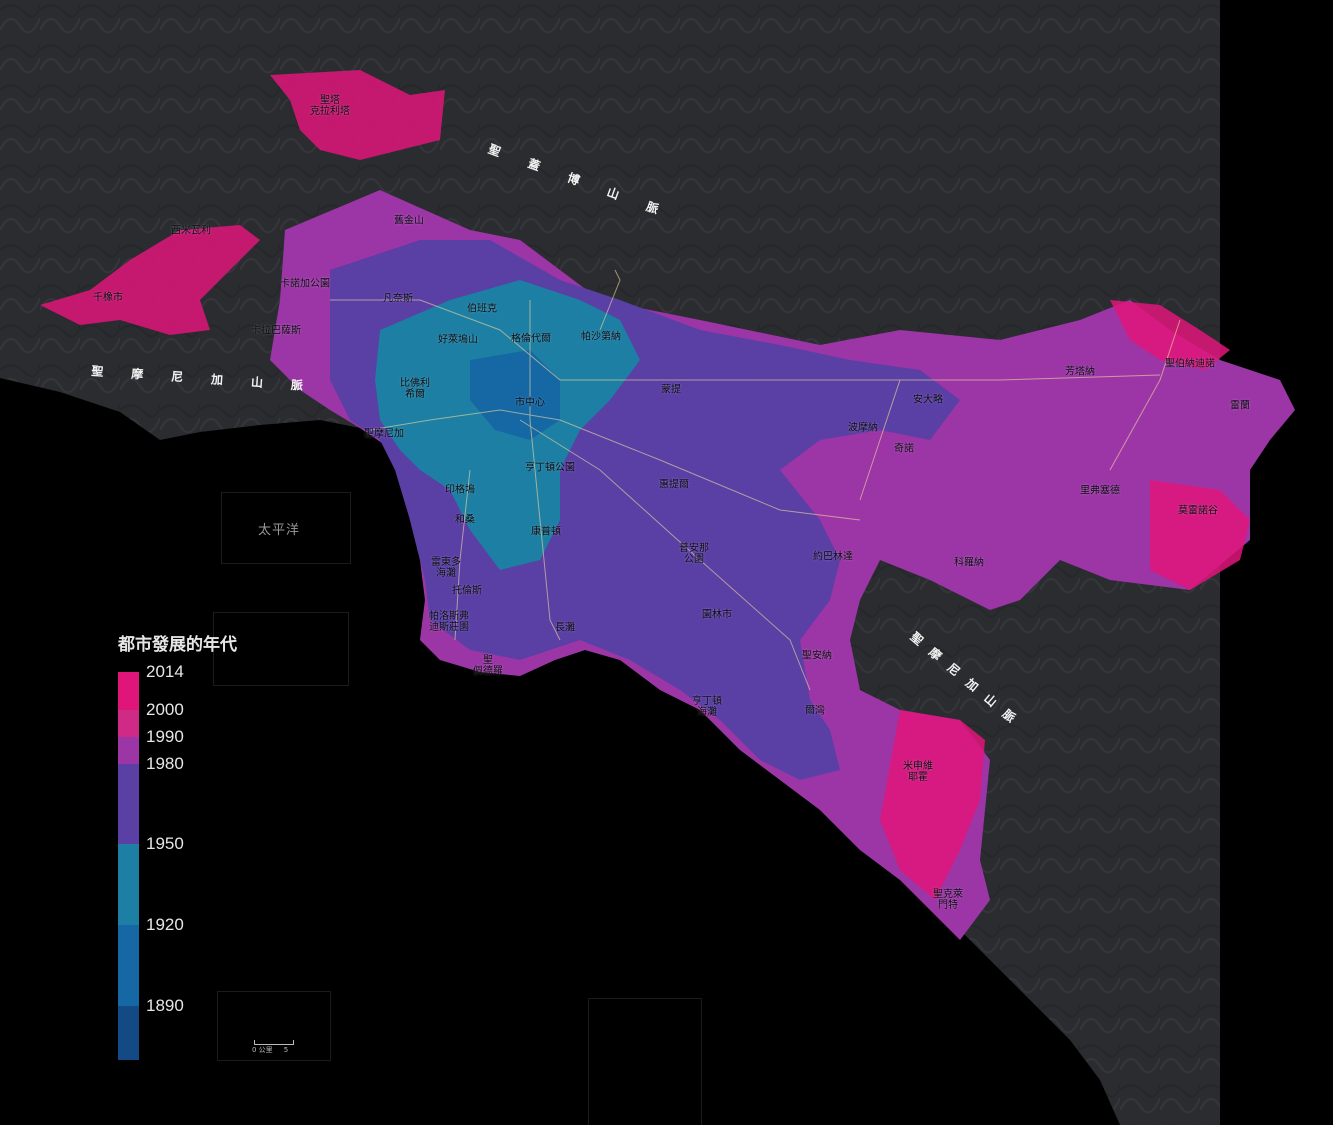 This screenshot has width=1333, height=1125. Describe the element at coordinates (1100, 491) in the screenshot. I see `place-label: 里弗塞德` at that location.